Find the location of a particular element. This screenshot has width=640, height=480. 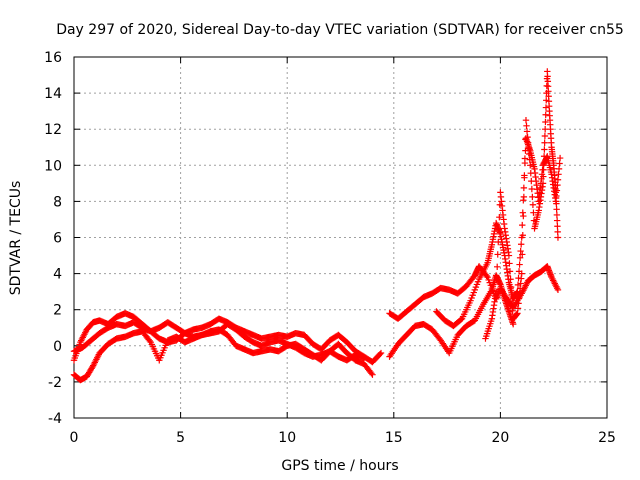

x-tick-label: 20 is located at coordinates (500, 438).